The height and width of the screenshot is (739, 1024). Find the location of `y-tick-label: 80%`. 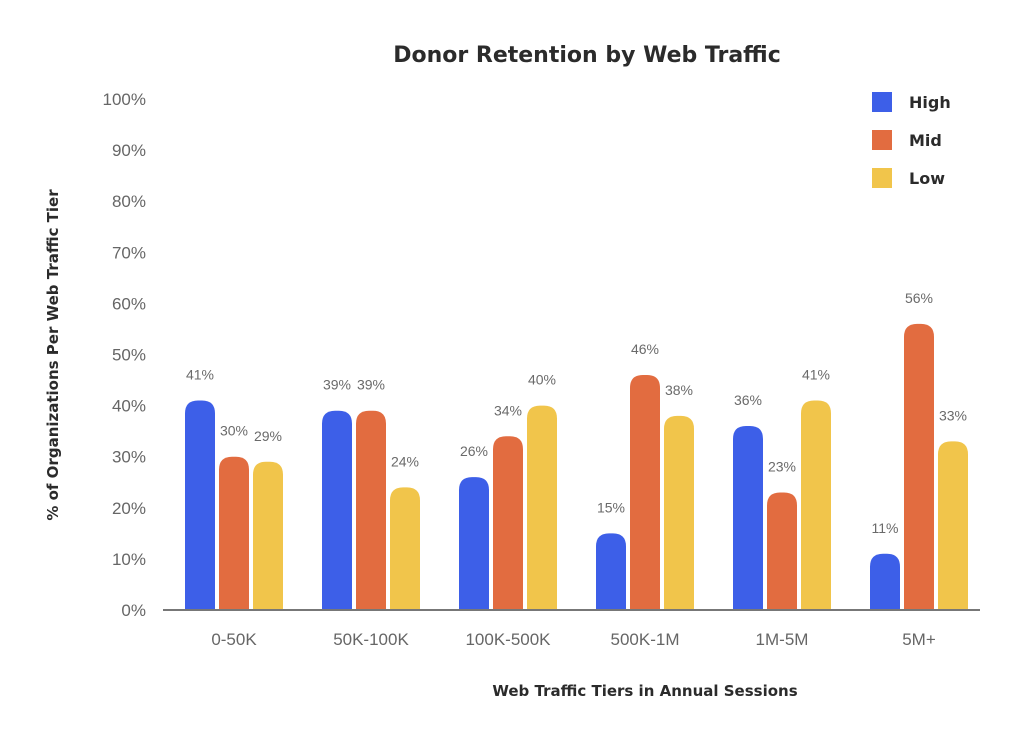

y-tick-label: 80% is located at coordinates (129, 201).